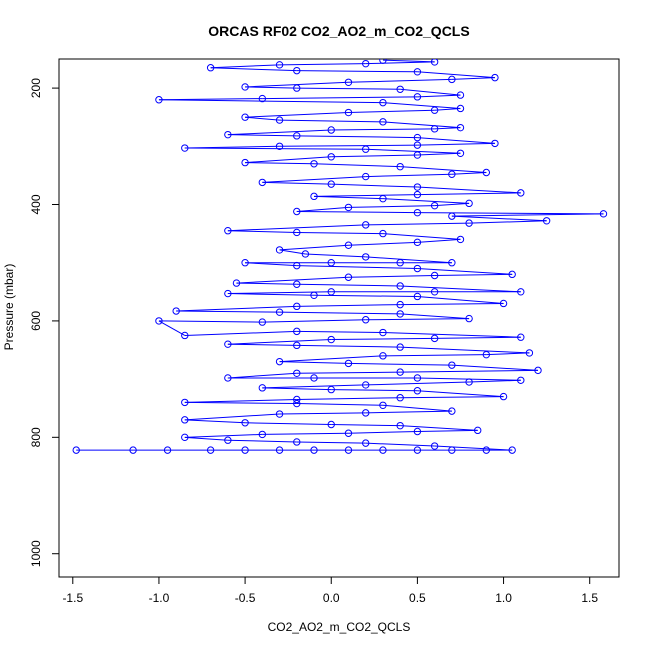 The image size is (650, 655). I want to click on chart-title: ORCAS RF02 CO2_AO2_m_CO2_QCLS, so click(338, 31).